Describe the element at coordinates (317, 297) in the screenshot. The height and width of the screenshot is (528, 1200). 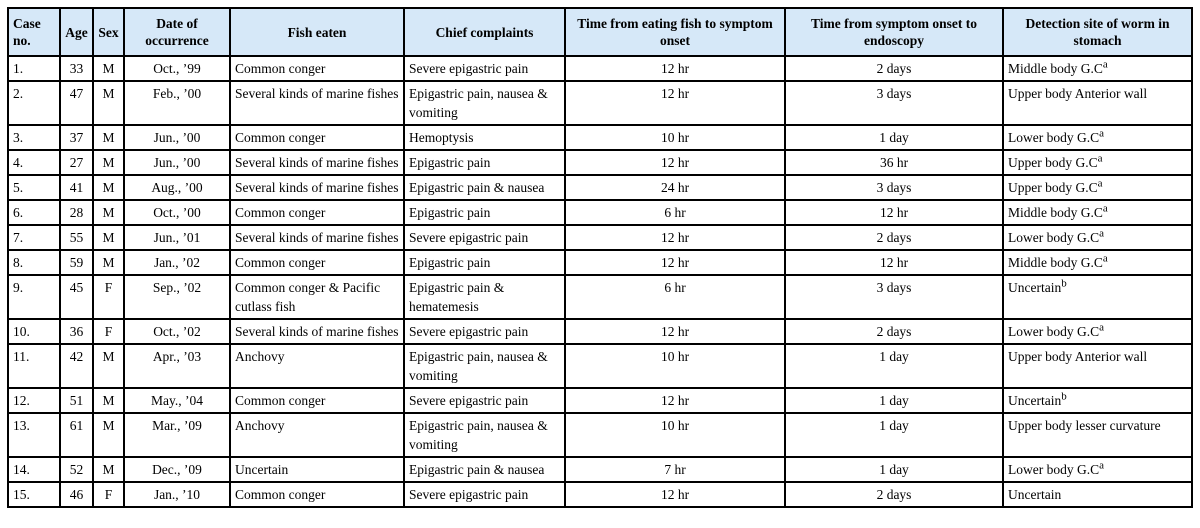
I see `cell-fish-eaten: Common conger & Pacific cutlass fish` at that location.